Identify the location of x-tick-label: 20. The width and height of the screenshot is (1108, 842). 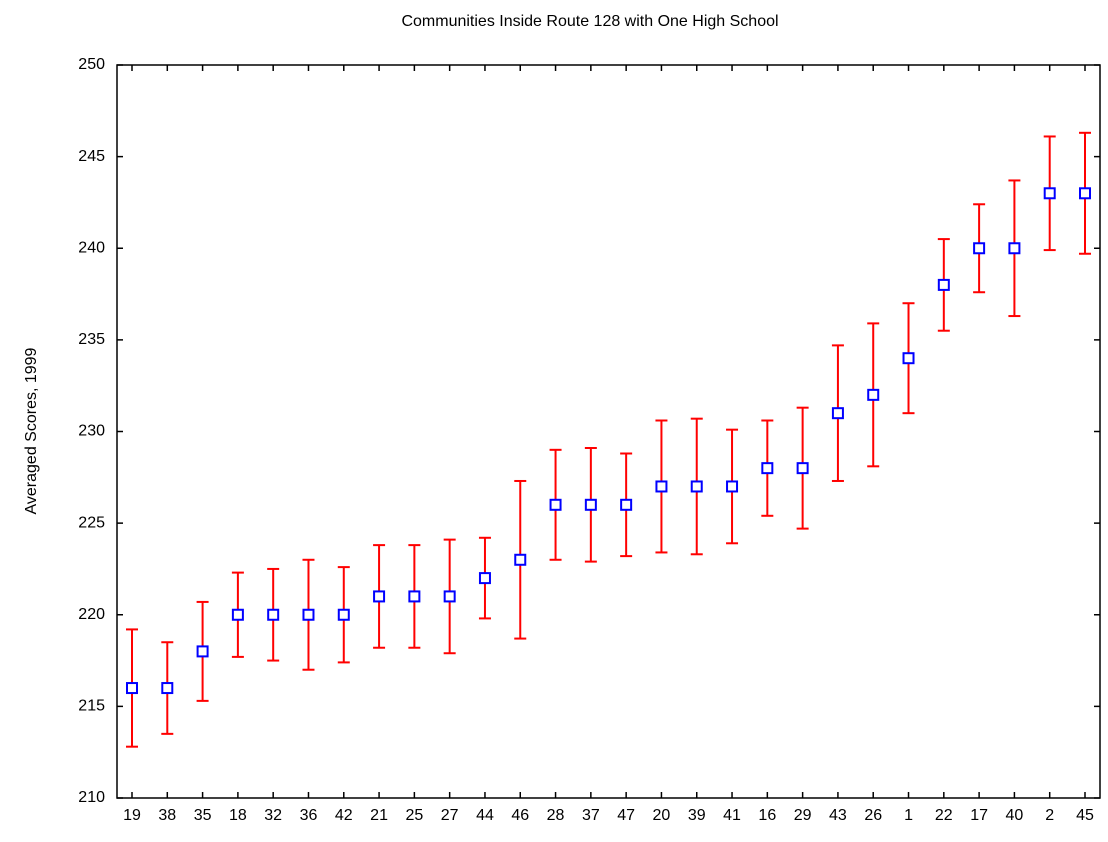
(662, 815).